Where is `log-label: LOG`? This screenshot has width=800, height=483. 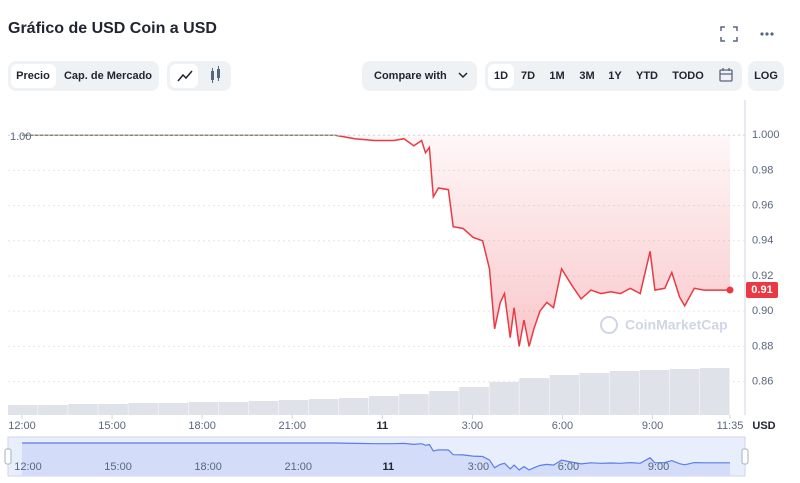 log-label: LOG is located at coordinates (766, 76).